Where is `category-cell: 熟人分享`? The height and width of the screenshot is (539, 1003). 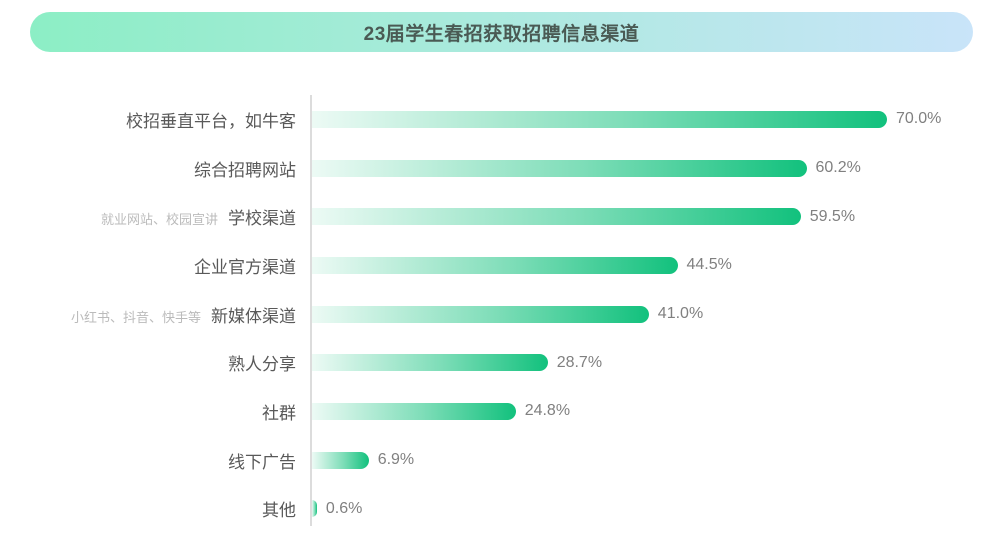
category-cell: 熟人分享 is located at coordinates (155, 362).